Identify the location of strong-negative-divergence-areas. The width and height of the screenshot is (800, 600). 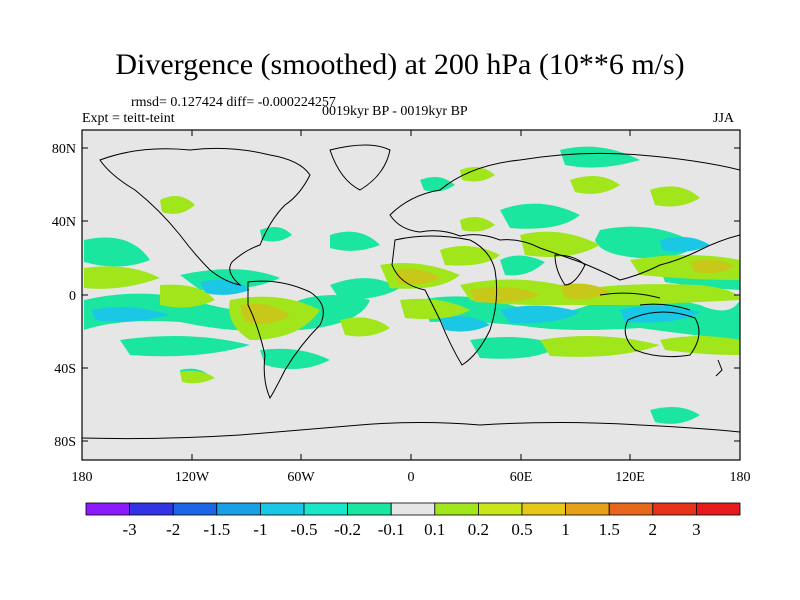
(401, 284).